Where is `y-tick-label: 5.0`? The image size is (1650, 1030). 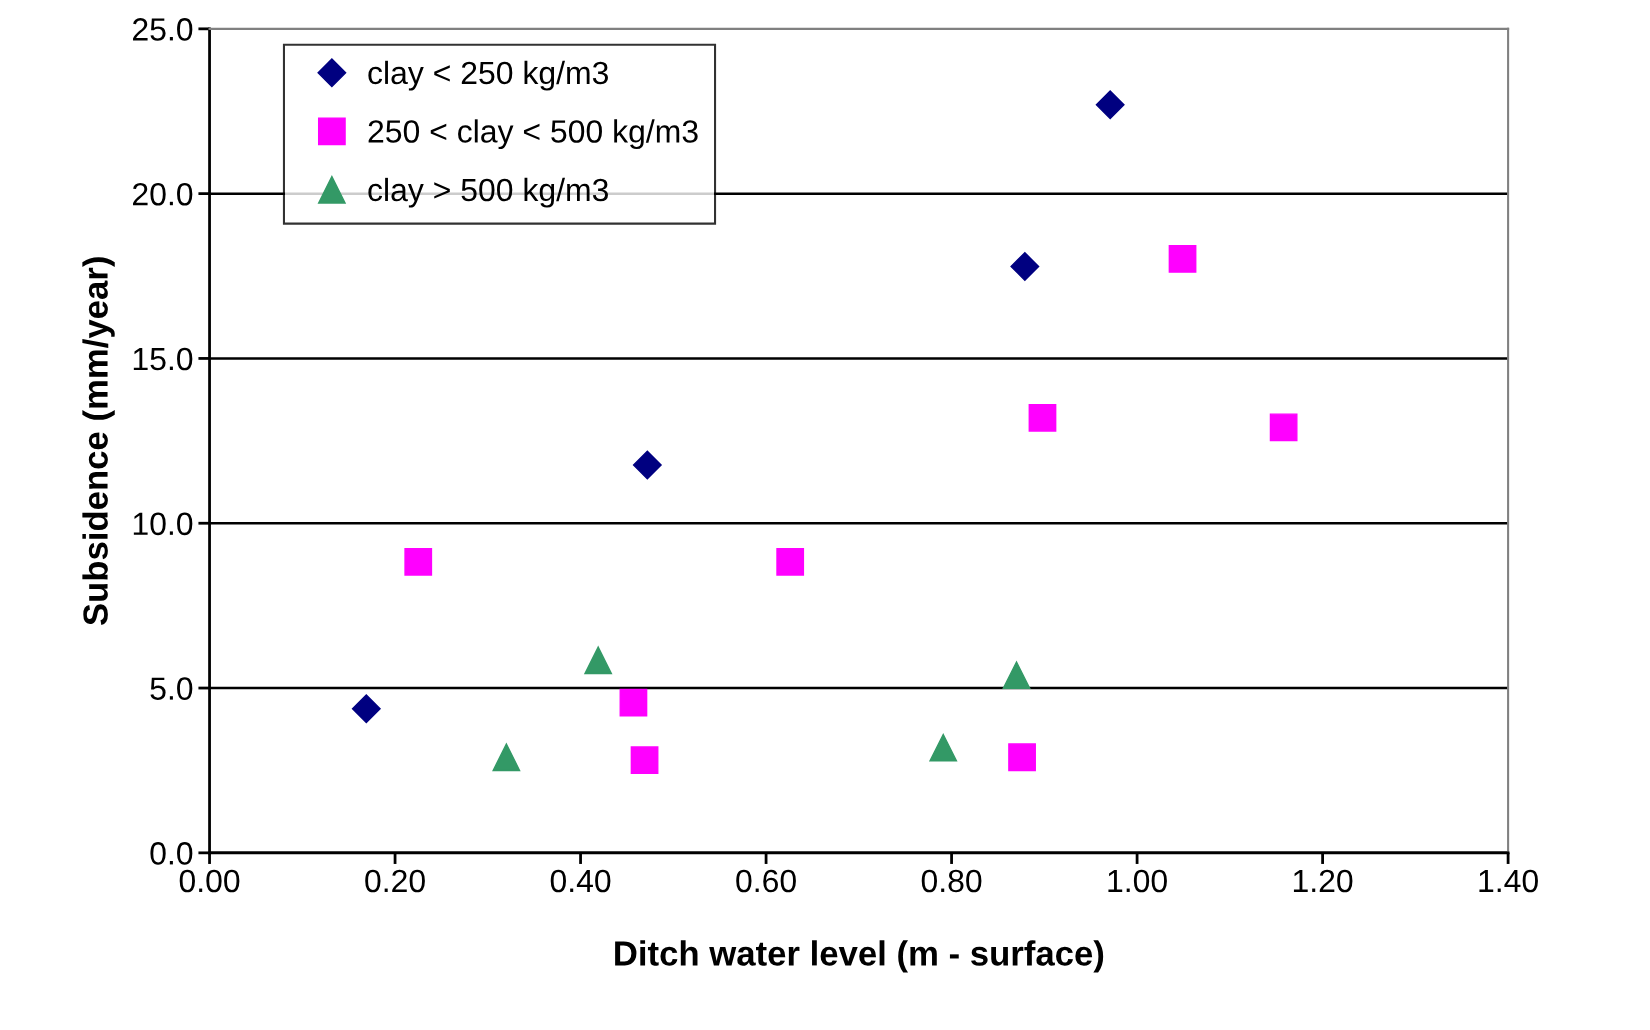 y-tick-label: 5.0 is located at coordinates (171, 688).